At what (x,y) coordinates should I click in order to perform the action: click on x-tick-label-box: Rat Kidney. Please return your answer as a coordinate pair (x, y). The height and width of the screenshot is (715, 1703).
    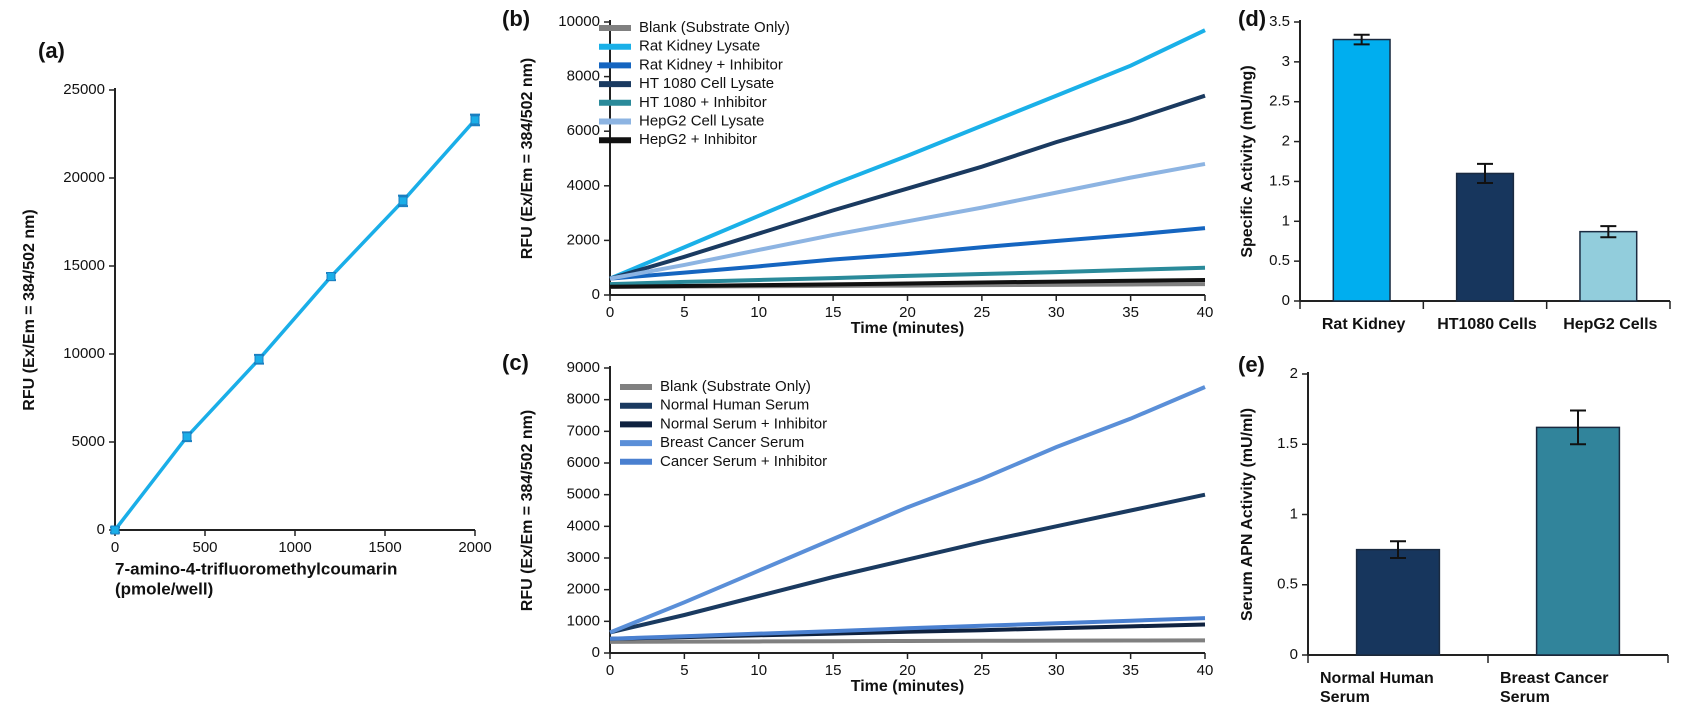
    Looking at the image, I should click on (1364, 324).